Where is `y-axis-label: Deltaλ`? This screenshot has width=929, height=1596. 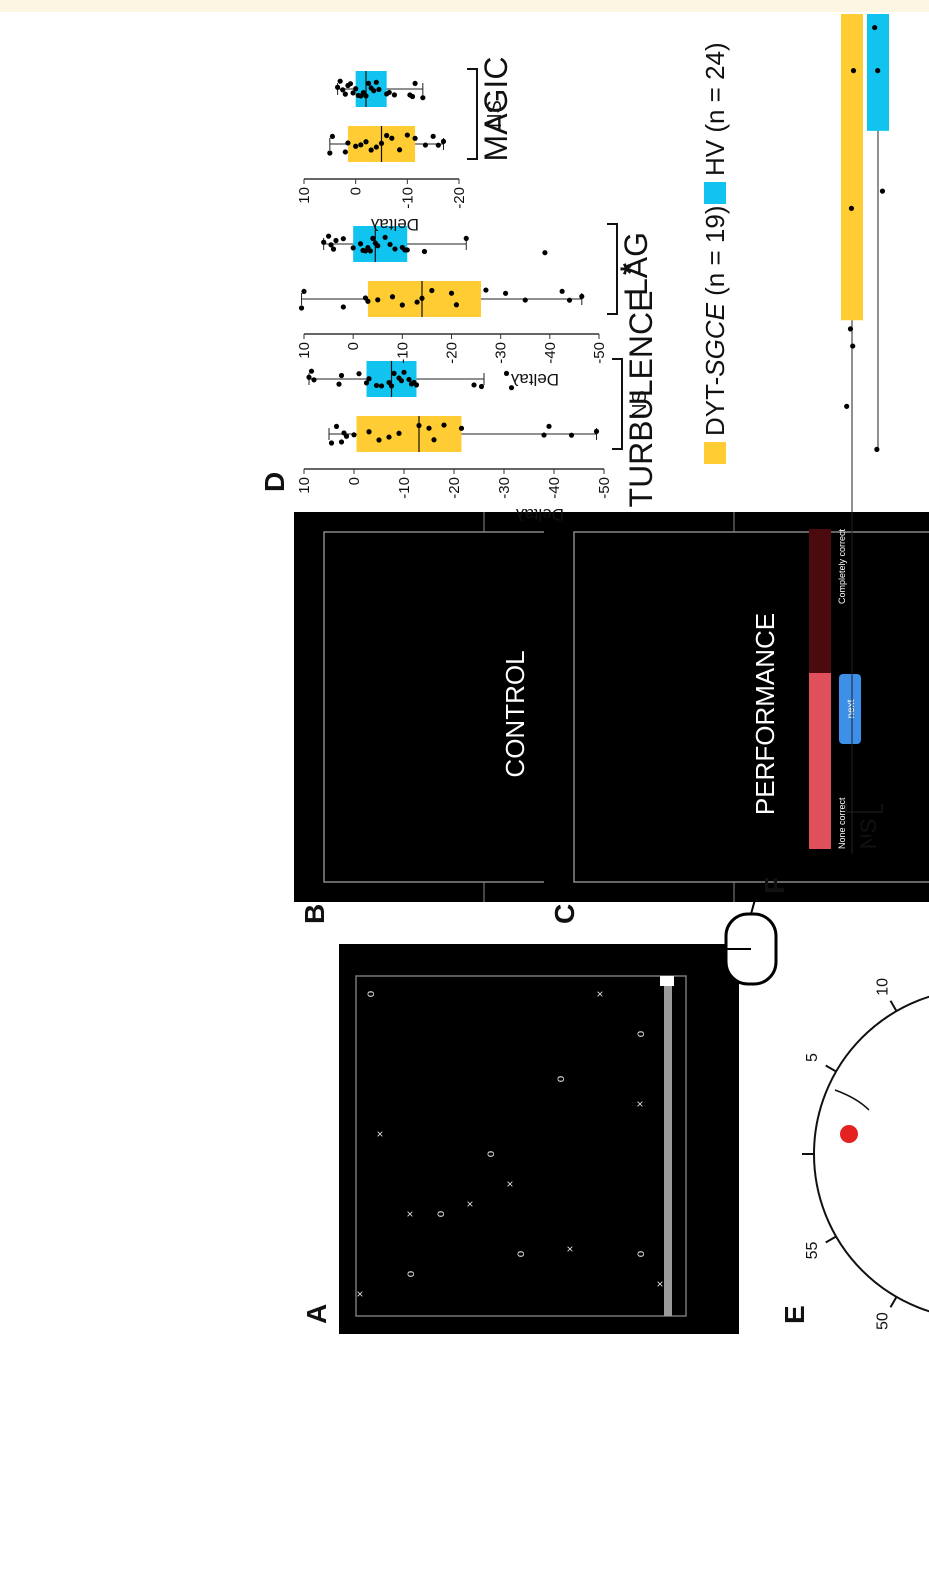
y-axis-label: Deltaλ is located at coordinates (534, 379).